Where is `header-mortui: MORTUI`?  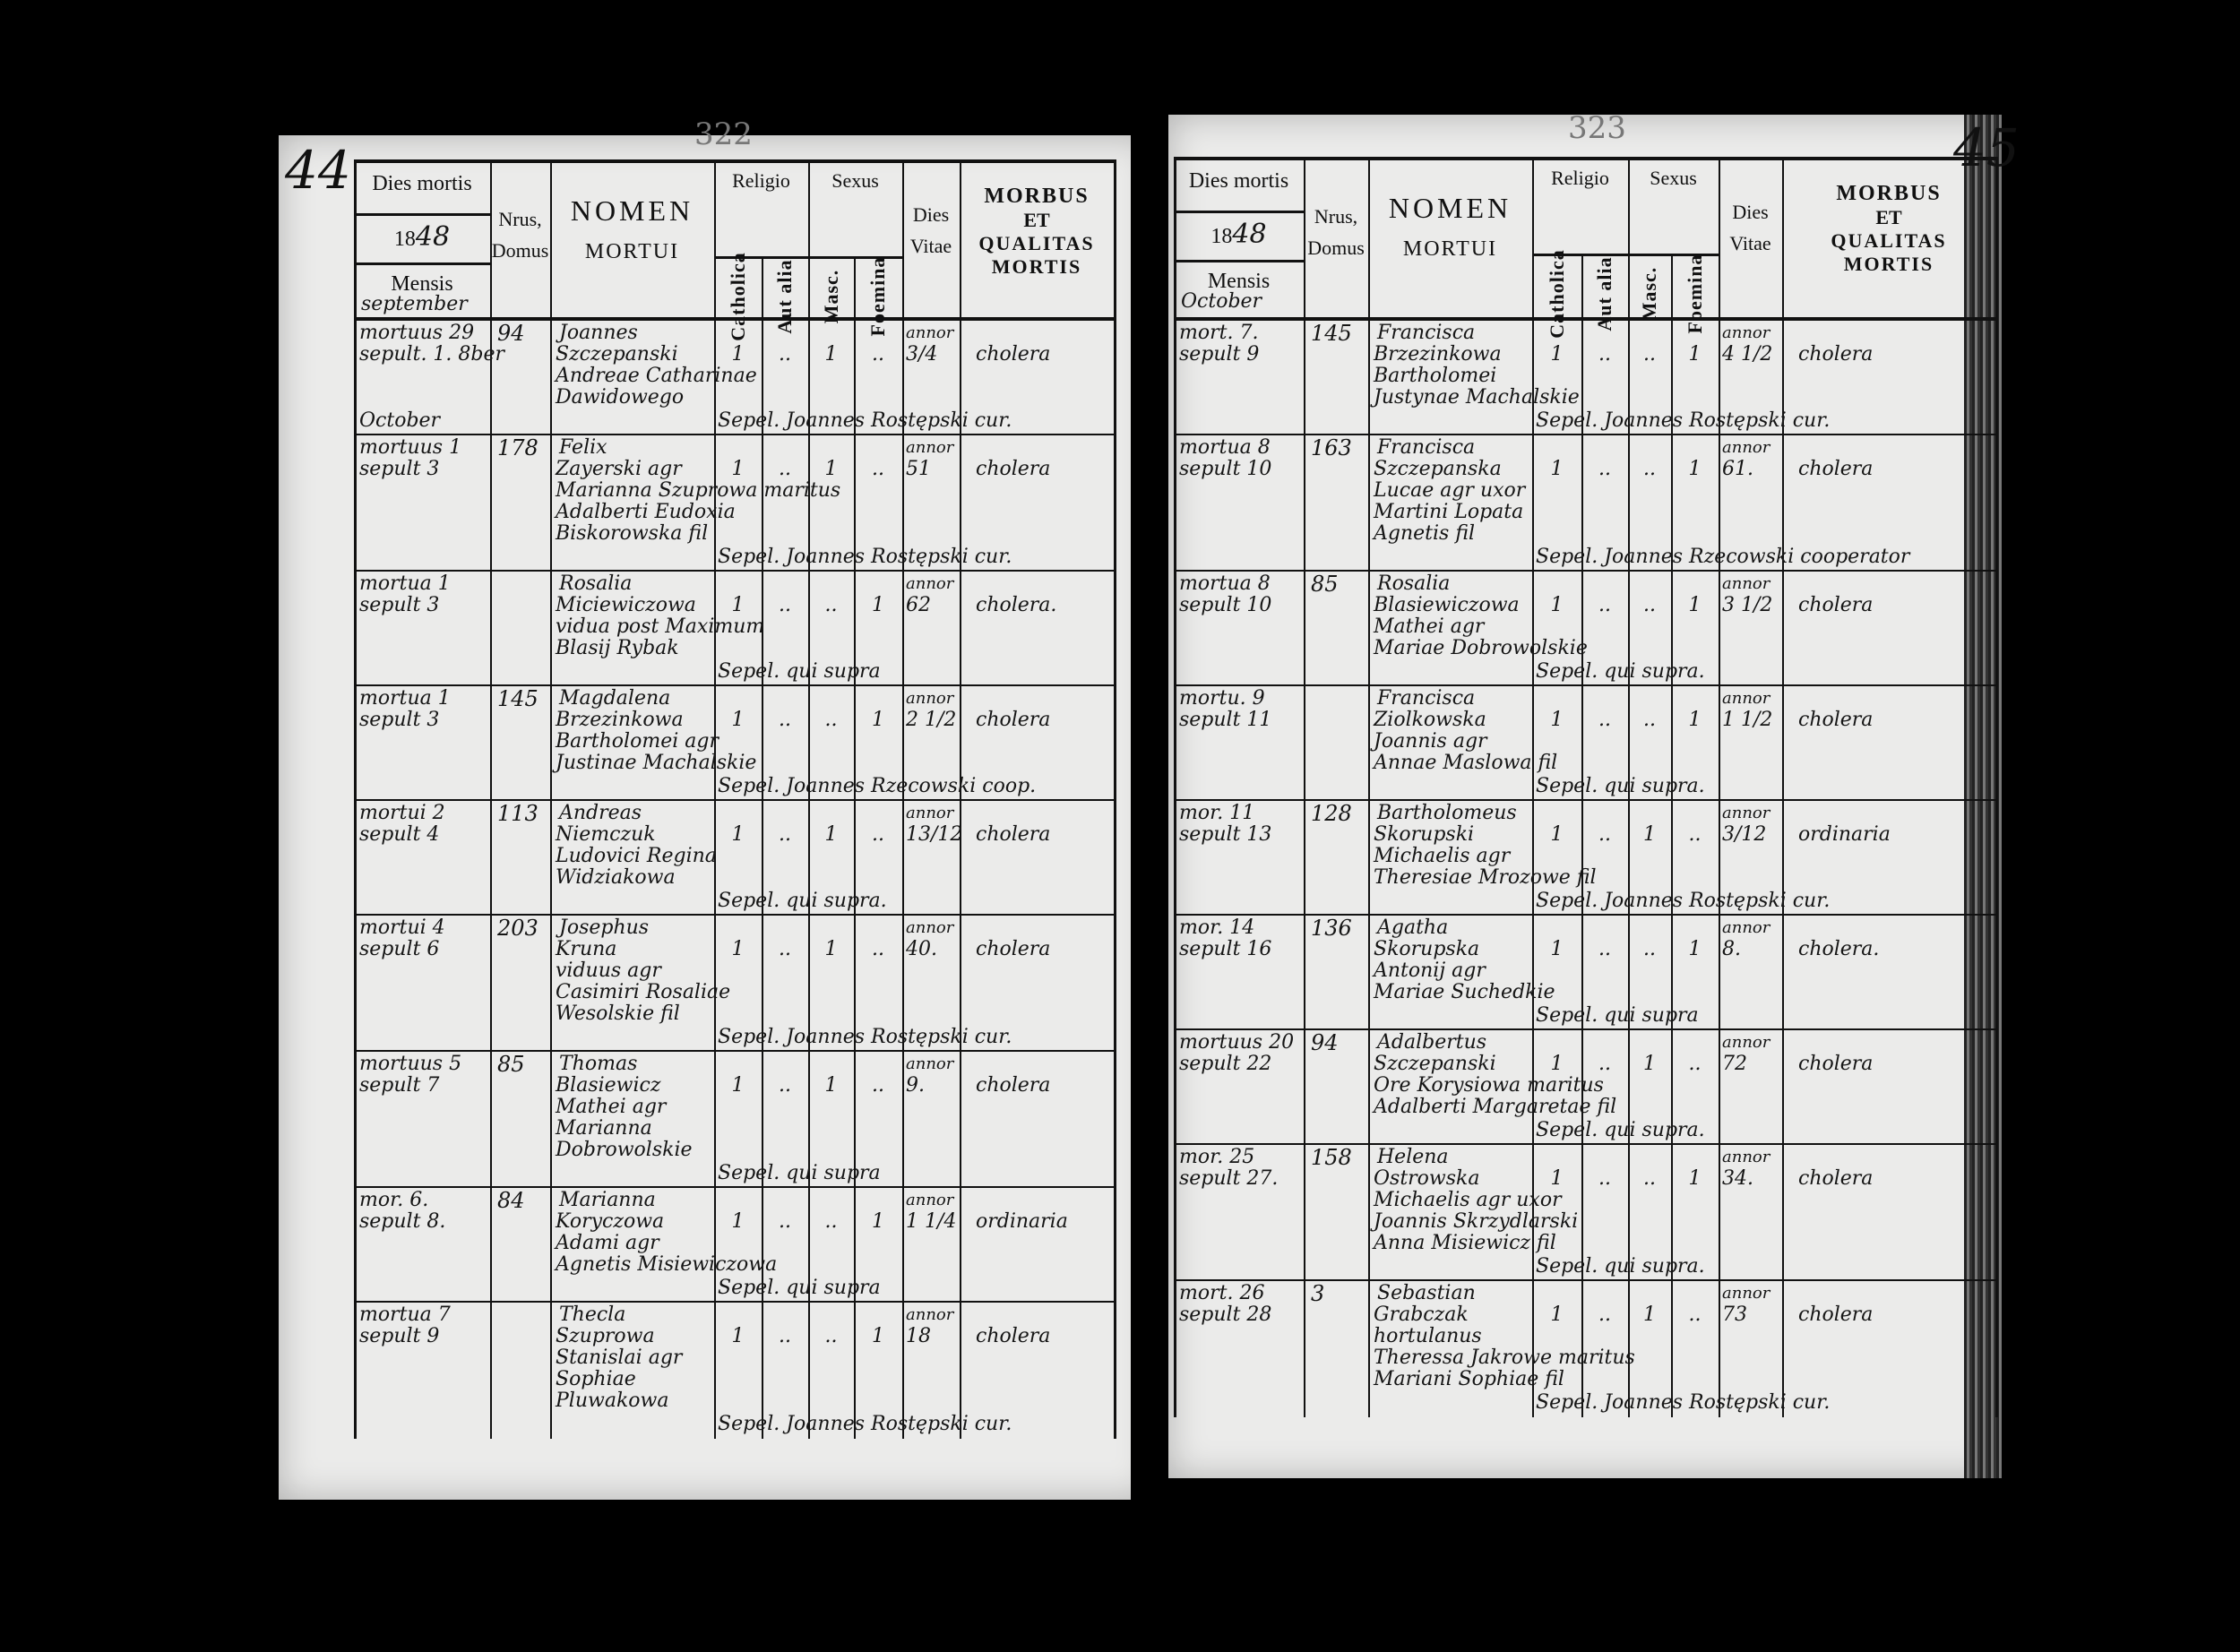 header-mortui: MORTUI is located at coordinates (632, 251).